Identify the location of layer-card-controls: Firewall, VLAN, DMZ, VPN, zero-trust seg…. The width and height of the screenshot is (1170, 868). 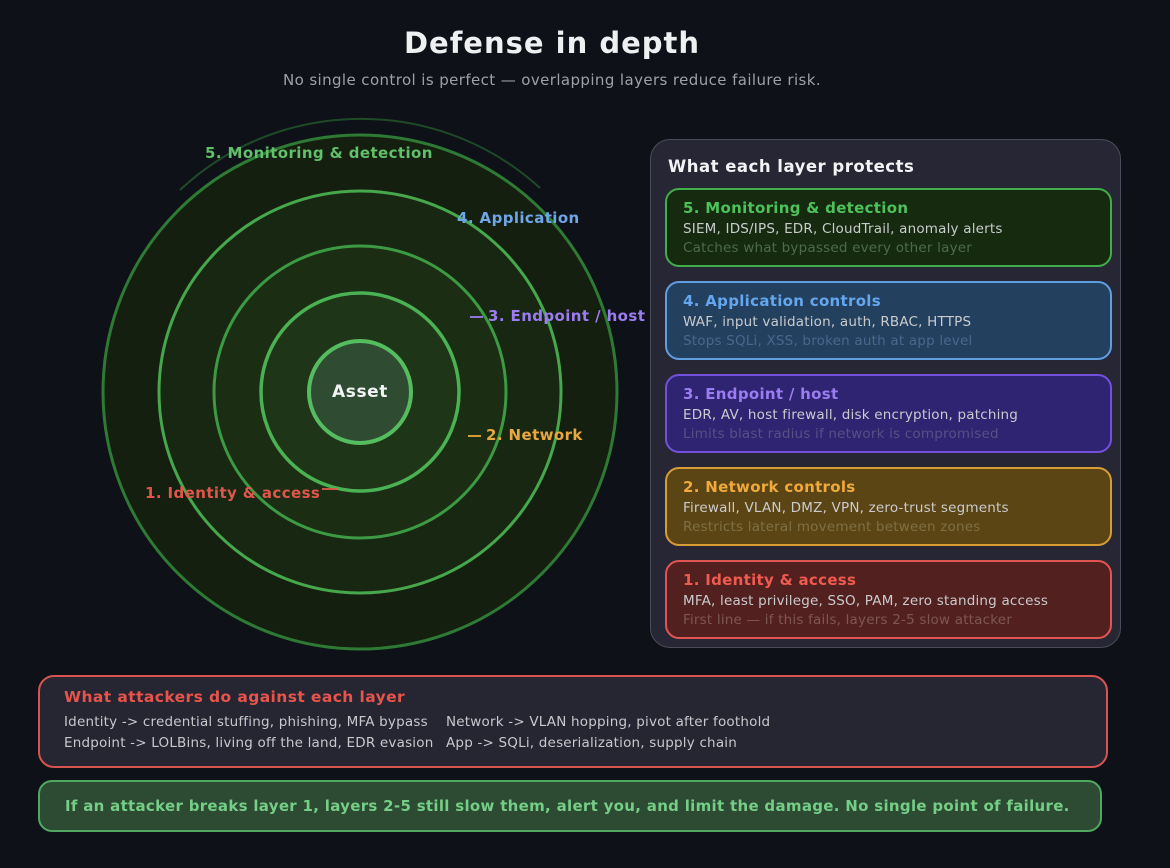
(846, 508).